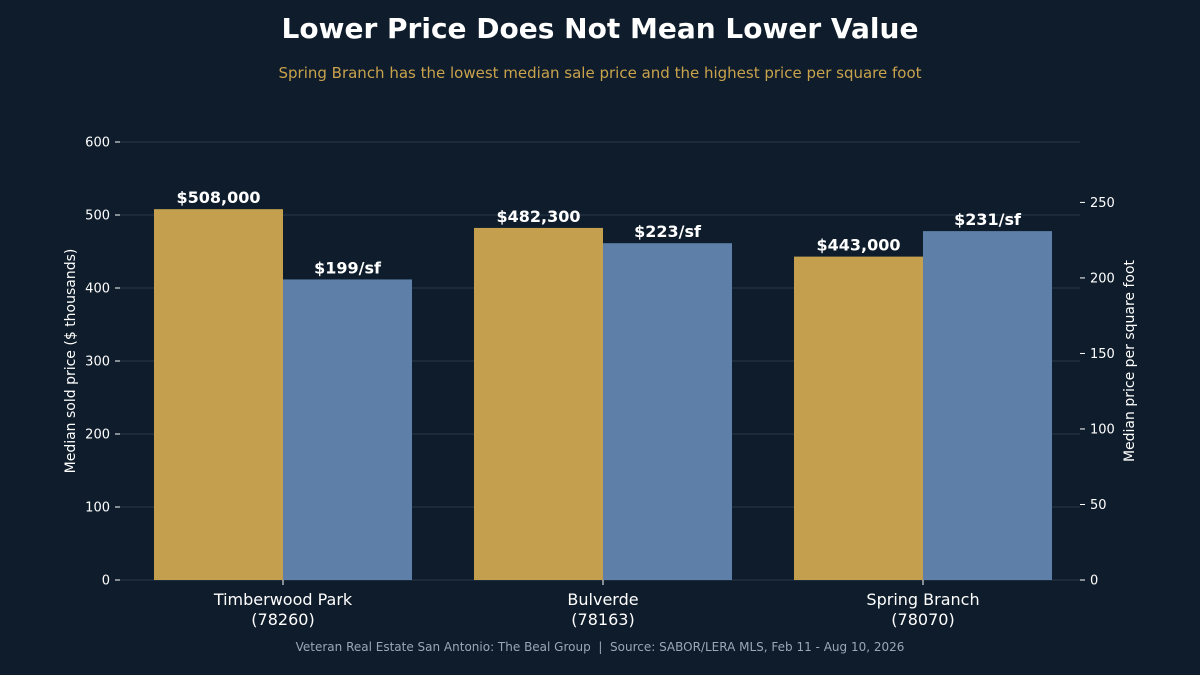 The image size is (1200, 675). What do you see at coordinates (988, 219) in the screenshot?
I see `data-label-price-per-sqft: $231/sf` at bounding box center [988, 219].